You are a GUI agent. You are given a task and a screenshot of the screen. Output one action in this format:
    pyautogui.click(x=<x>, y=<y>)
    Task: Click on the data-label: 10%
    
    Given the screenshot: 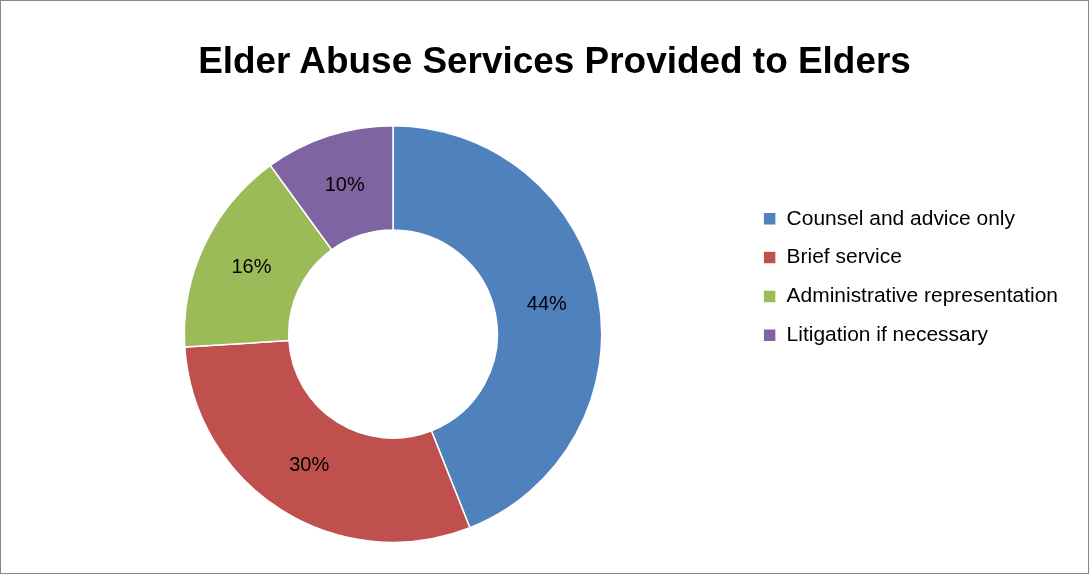 What is the action you would take?
    pyautogui.click(x=344, y=183)
    